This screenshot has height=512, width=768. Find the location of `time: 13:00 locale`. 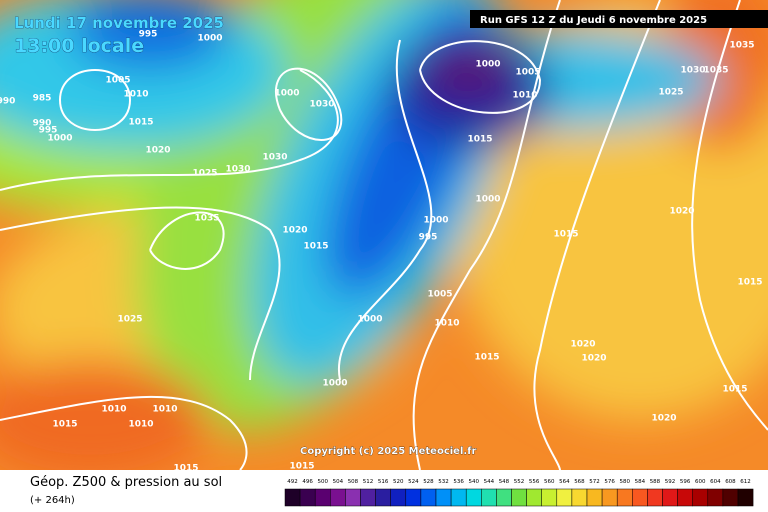

time: 13:00 locale is located at coordinates (79, 46).